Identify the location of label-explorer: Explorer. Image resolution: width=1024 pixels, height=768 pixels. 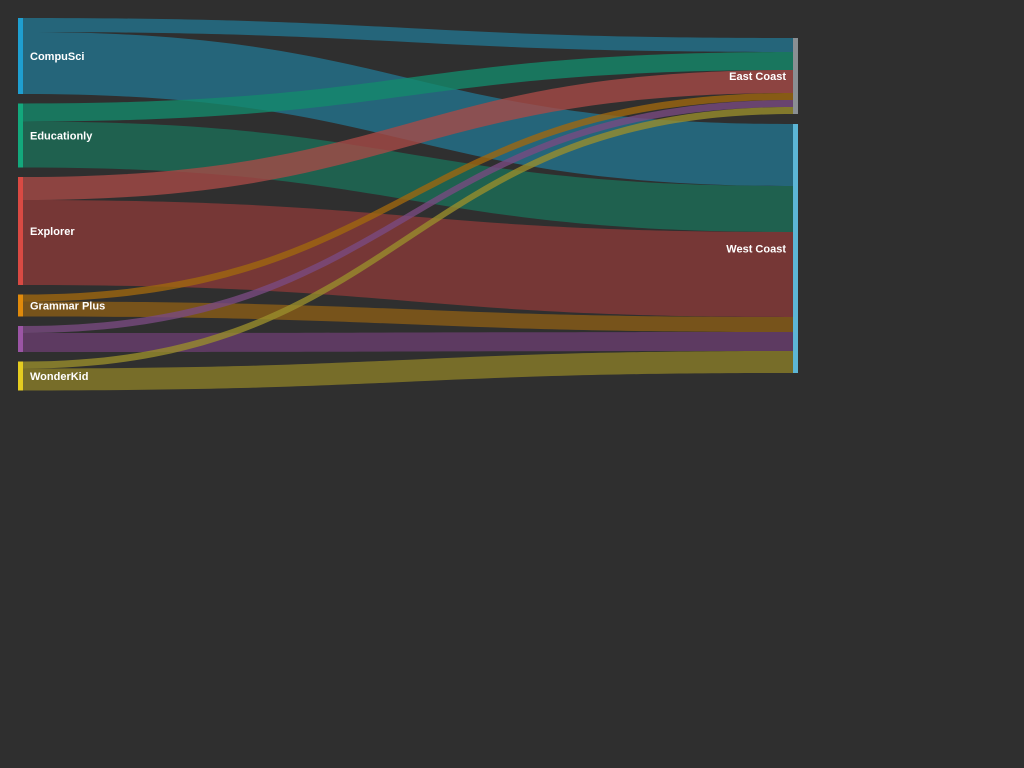
(52, 232).